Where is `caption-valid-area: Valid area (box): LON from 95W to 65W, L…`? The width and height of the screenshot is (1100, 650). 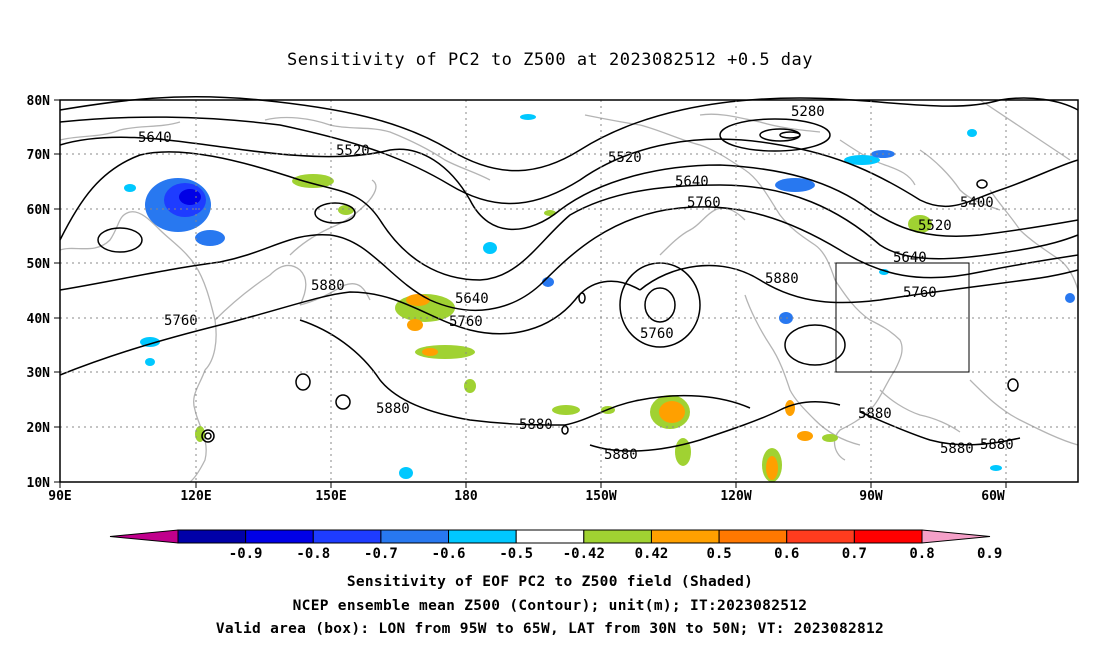
caption-valid-area: Valid area (box): LON from 95W to 65W, L… is located at coordinates (550, 629).